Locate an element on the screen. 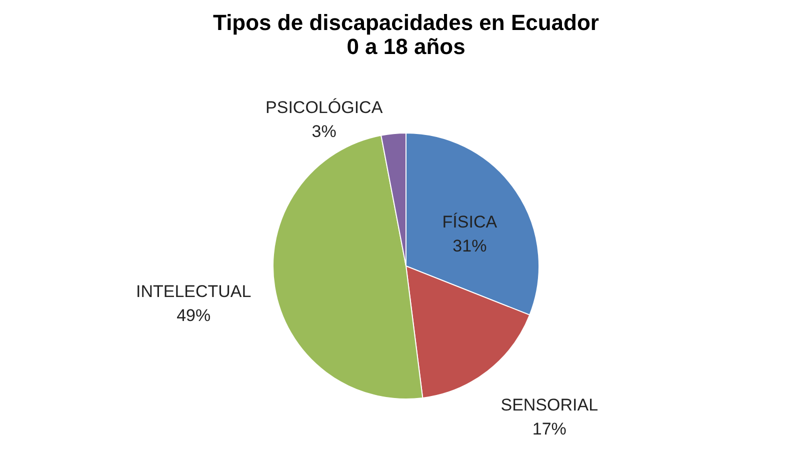 The width and height of the screenshot is (812, 473). text: 0 a 18 años is located at coordinates (406, 46).